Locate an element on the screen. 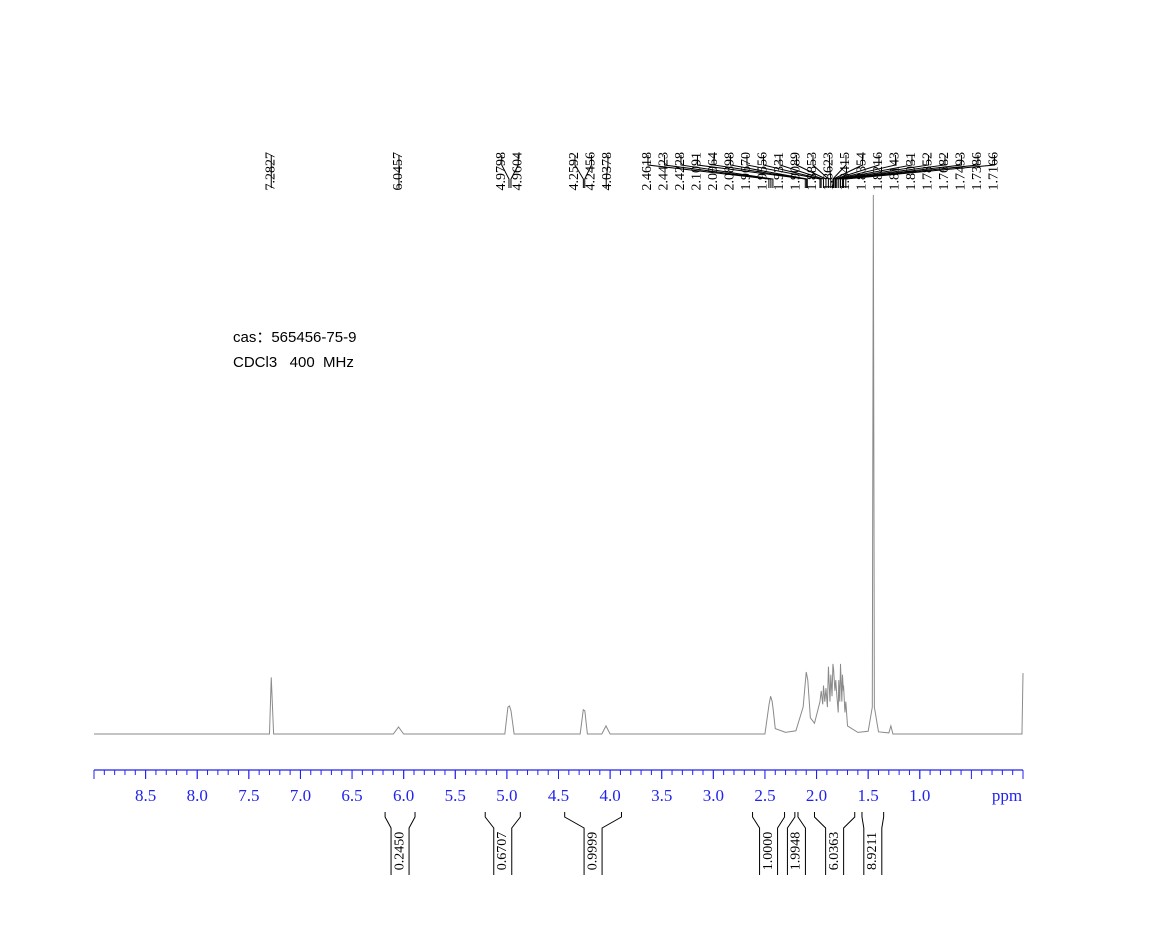 This screenshot has height=943, width=1163. x-tick-label: 2.5 is located at coordinates (764, 795).